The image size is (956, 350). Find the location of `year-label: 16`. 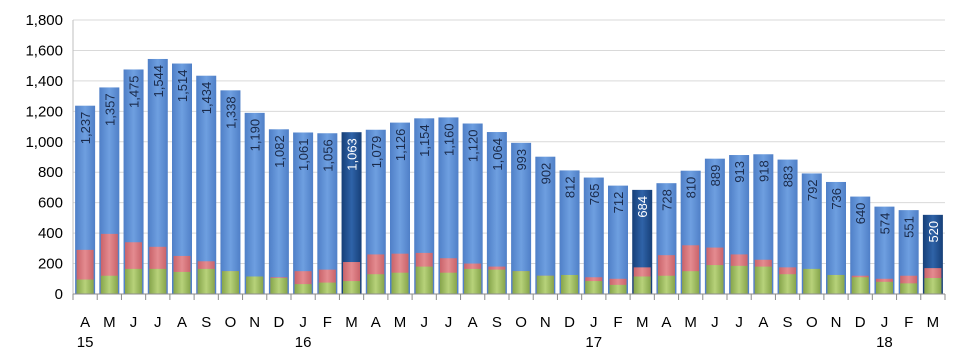

year-label: 16 is located at coordinates (303, 342).